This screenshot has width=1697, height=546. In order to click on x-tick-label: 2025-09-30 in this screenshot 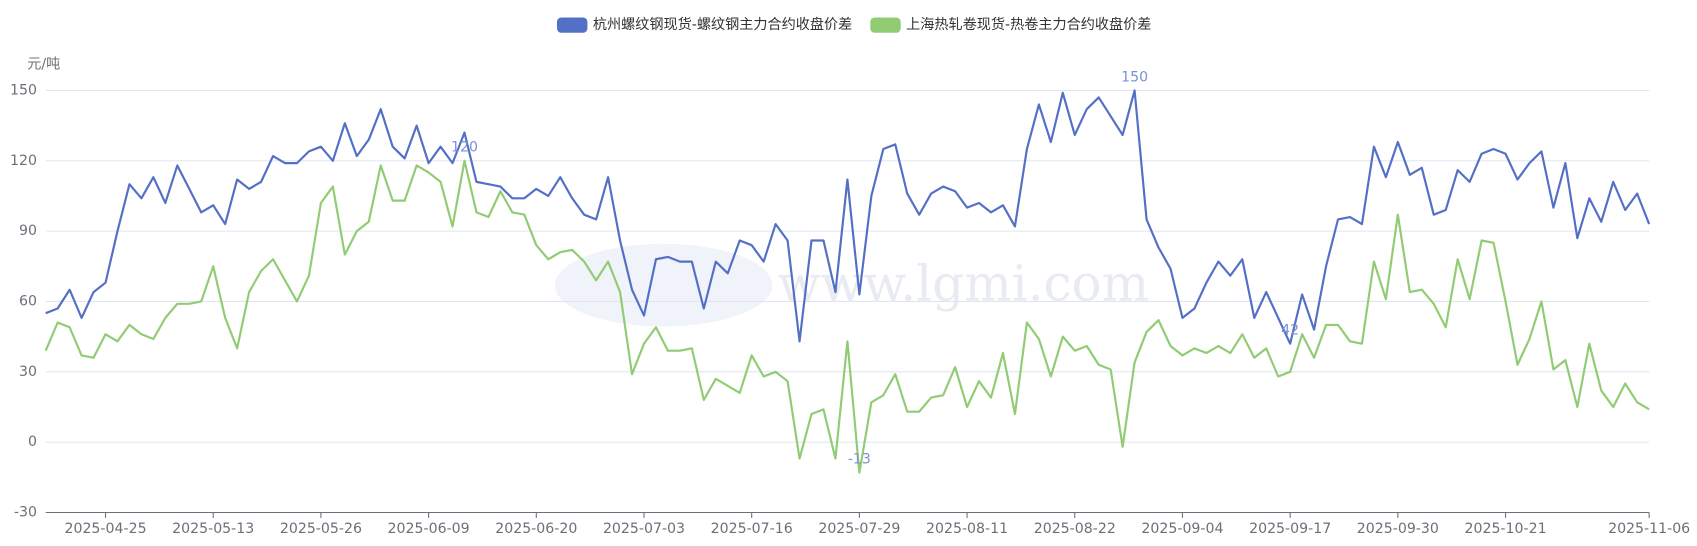, I will do `click(1398, 529)`.